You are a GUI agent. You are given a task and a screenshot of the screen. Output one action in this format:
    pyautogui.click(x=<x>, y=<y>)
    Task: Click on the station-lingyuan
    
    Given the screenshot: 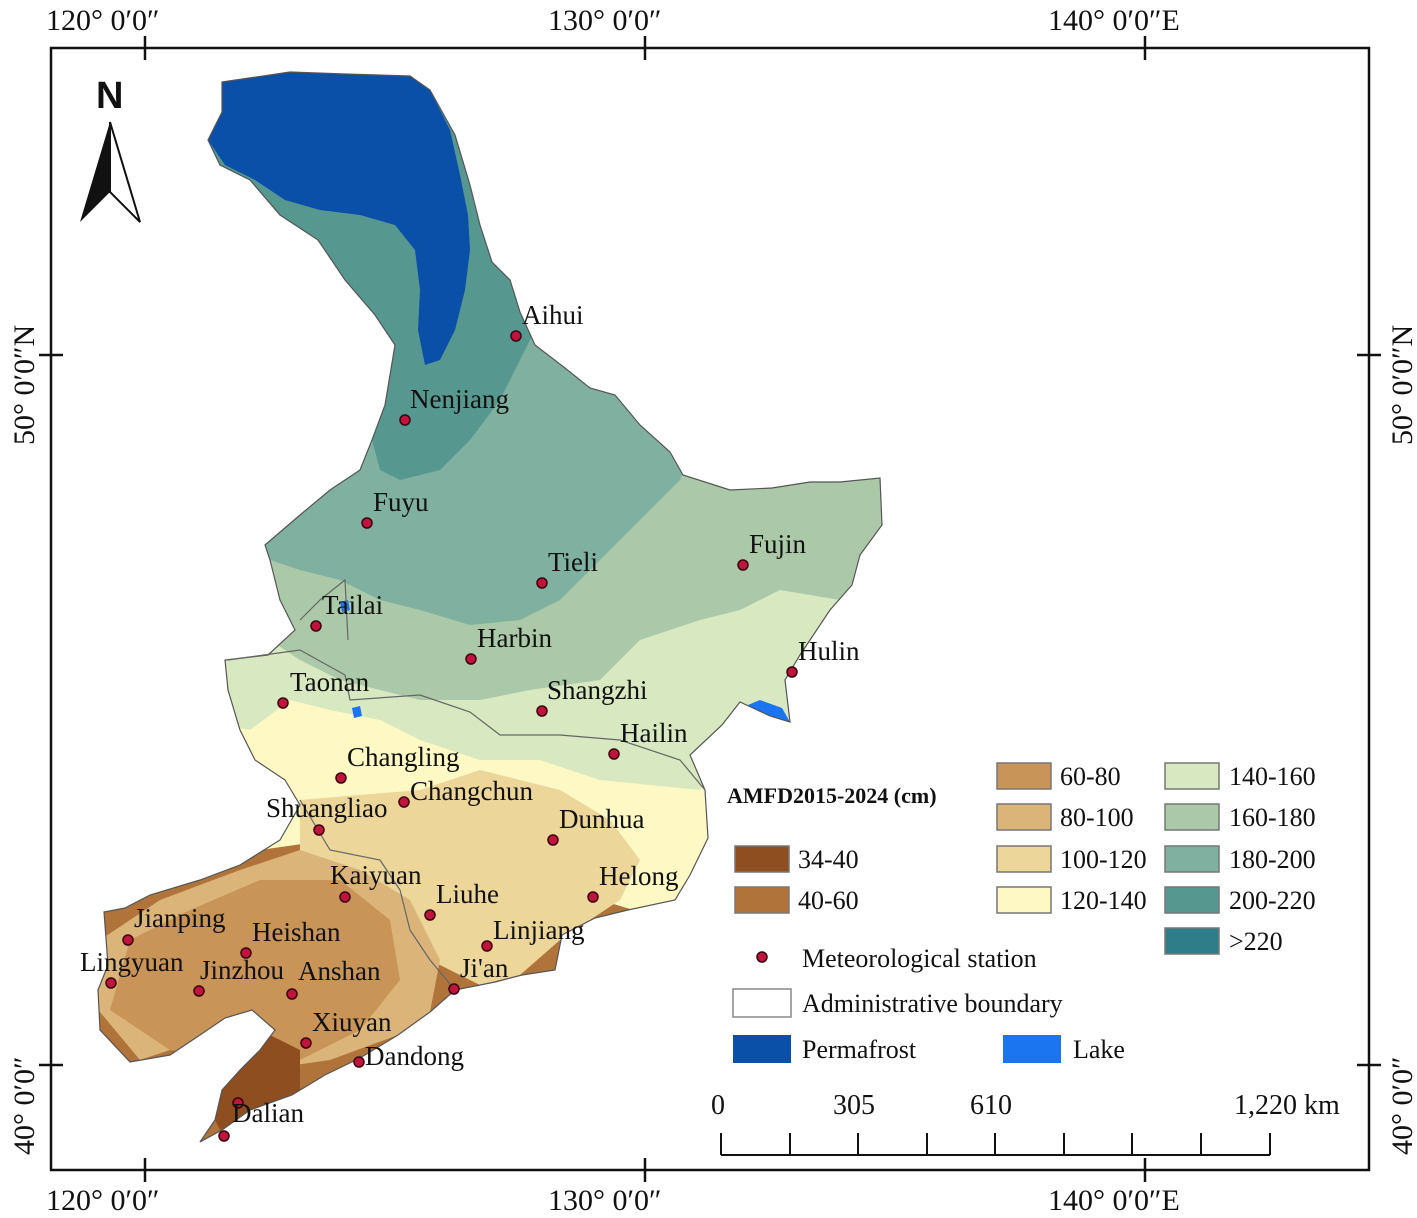 What is the action you would take?
    pyautogui.click(x=111, y=983)
    